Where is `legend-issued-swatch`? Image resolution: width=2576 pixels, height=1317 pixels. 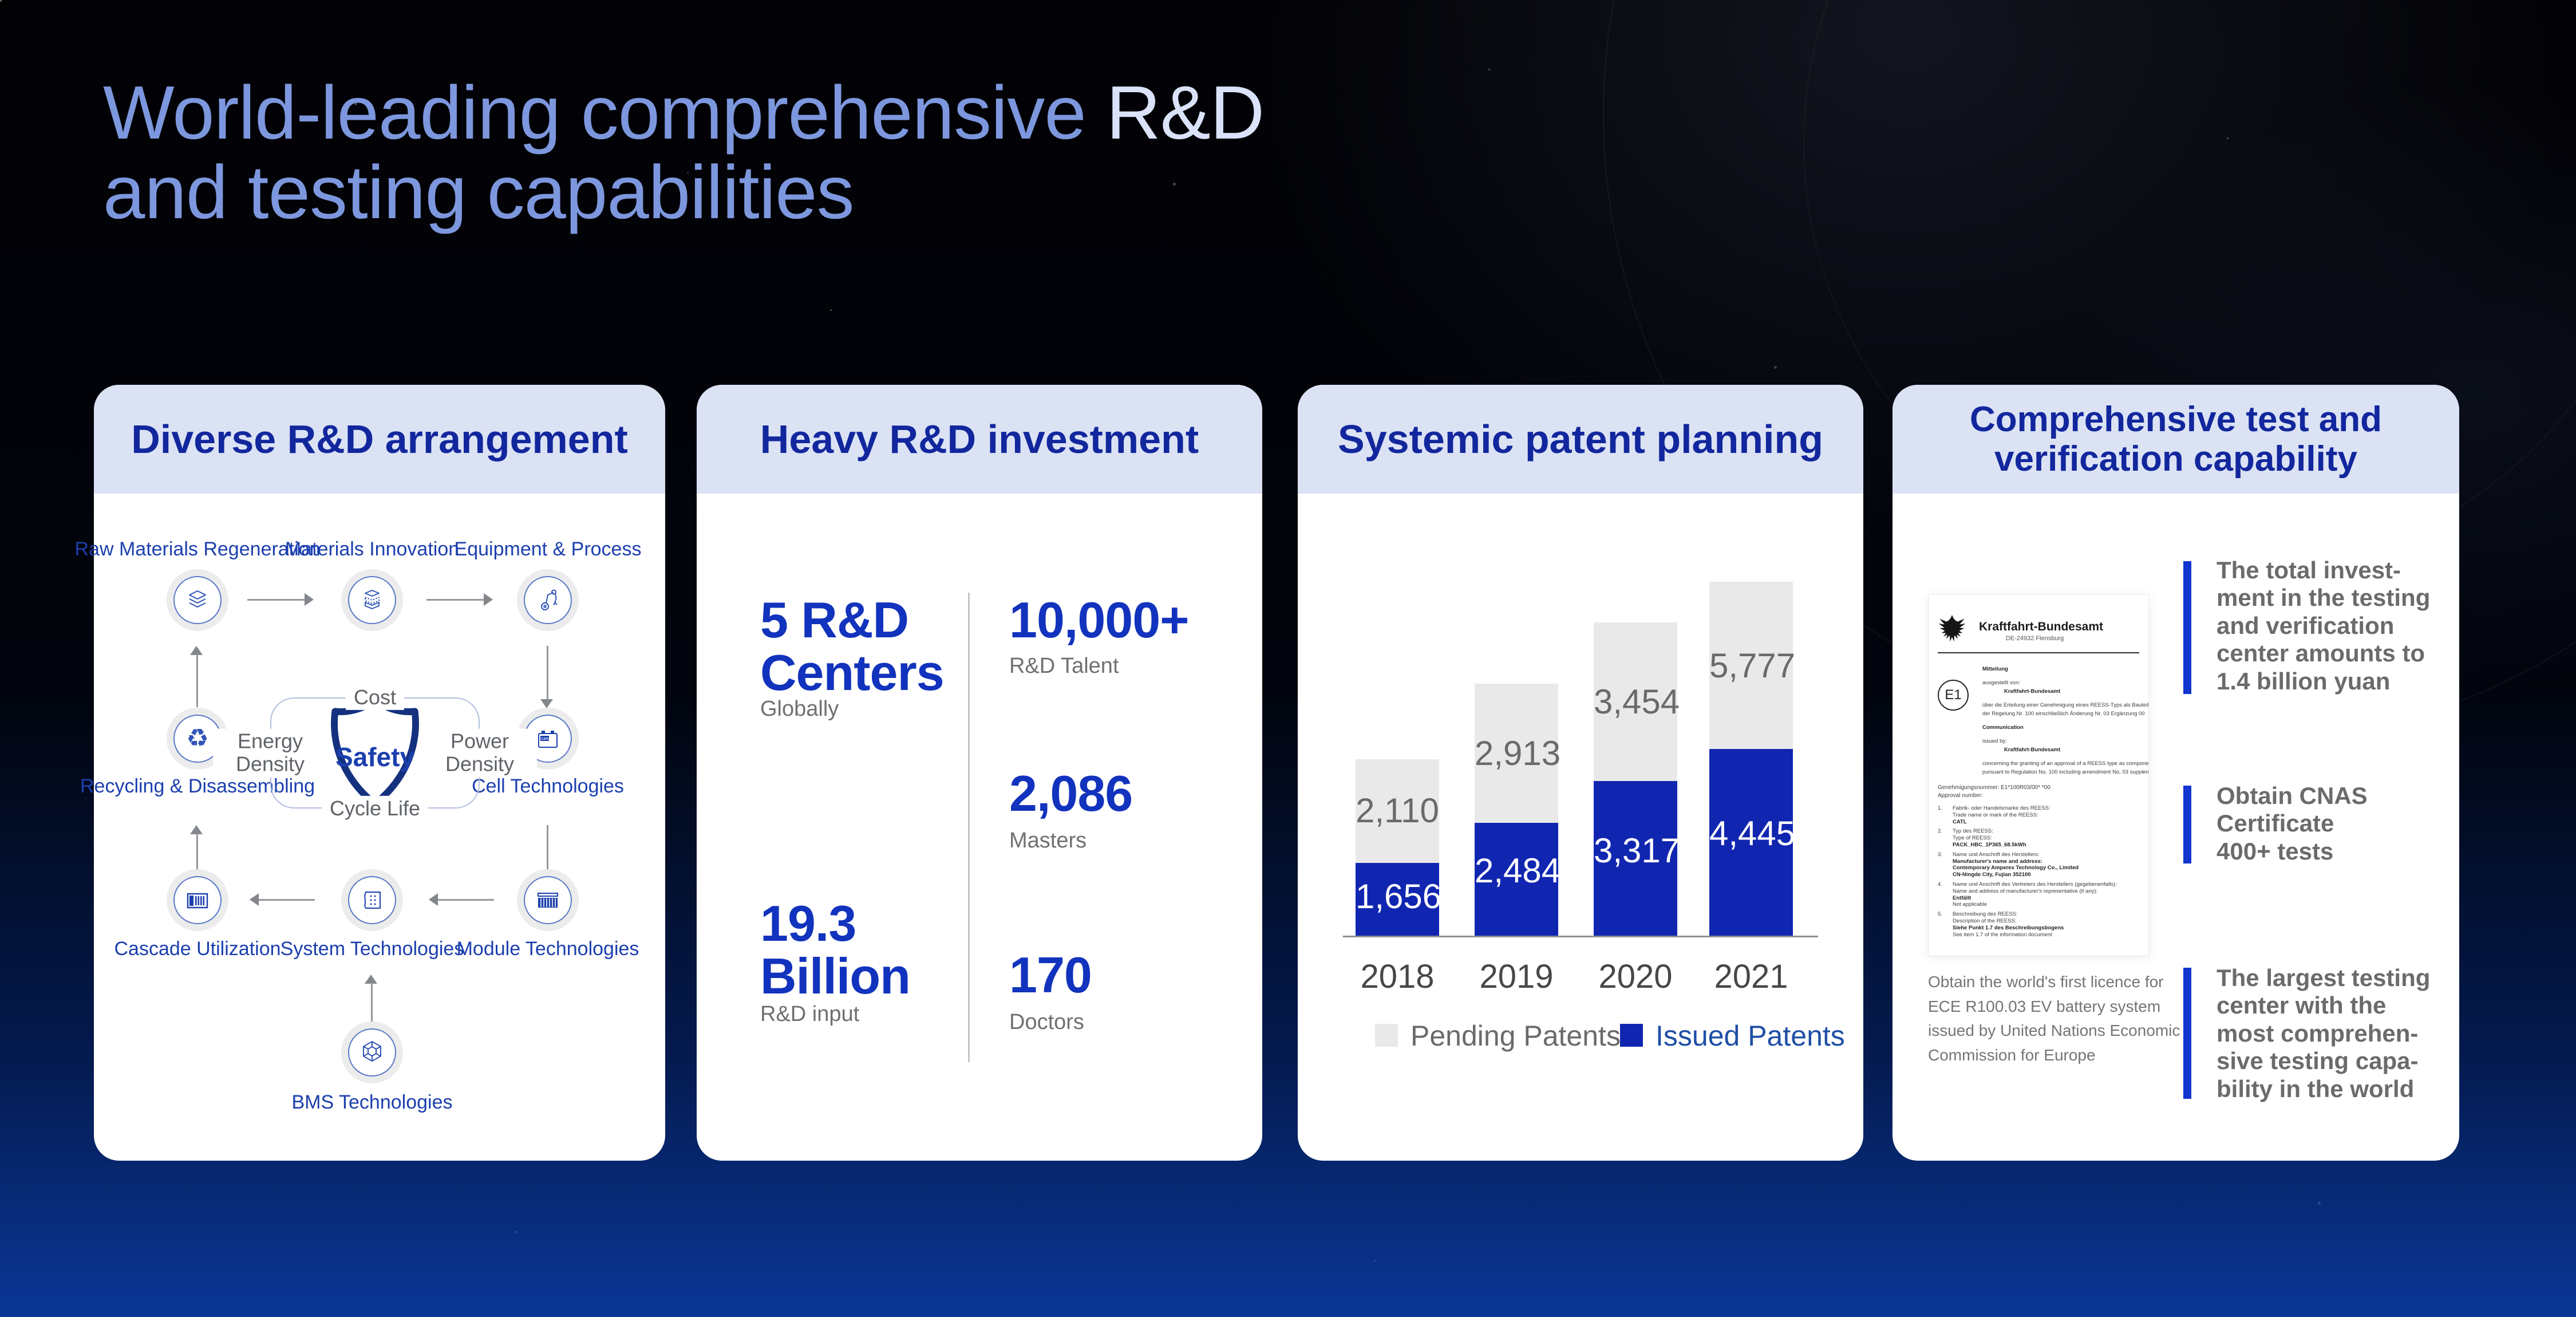 legend-issued-swatch is located at coordinates (1631, 1035).